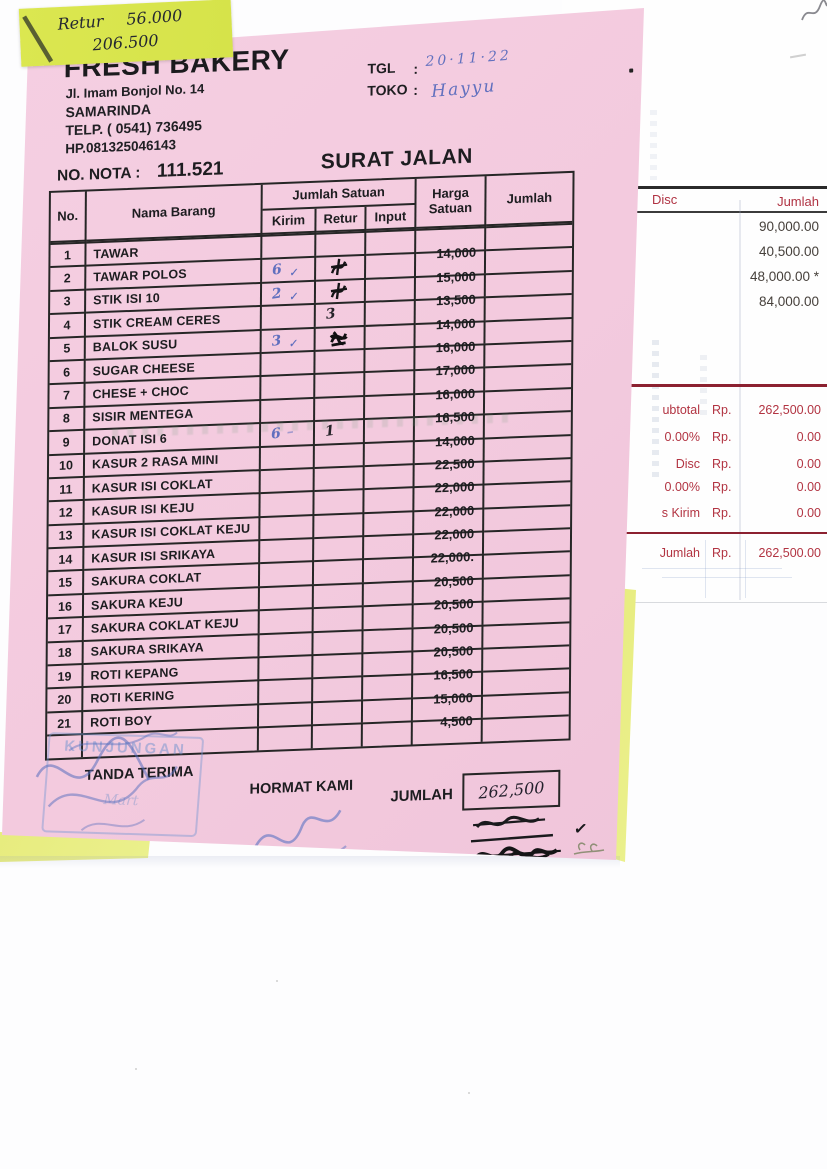 This screenshot has width=827, height=1169. Describe the element at coordinates (134, 128) in the screenshot. I see `company-phone: TELP. ( 0541) 736495` at that location.